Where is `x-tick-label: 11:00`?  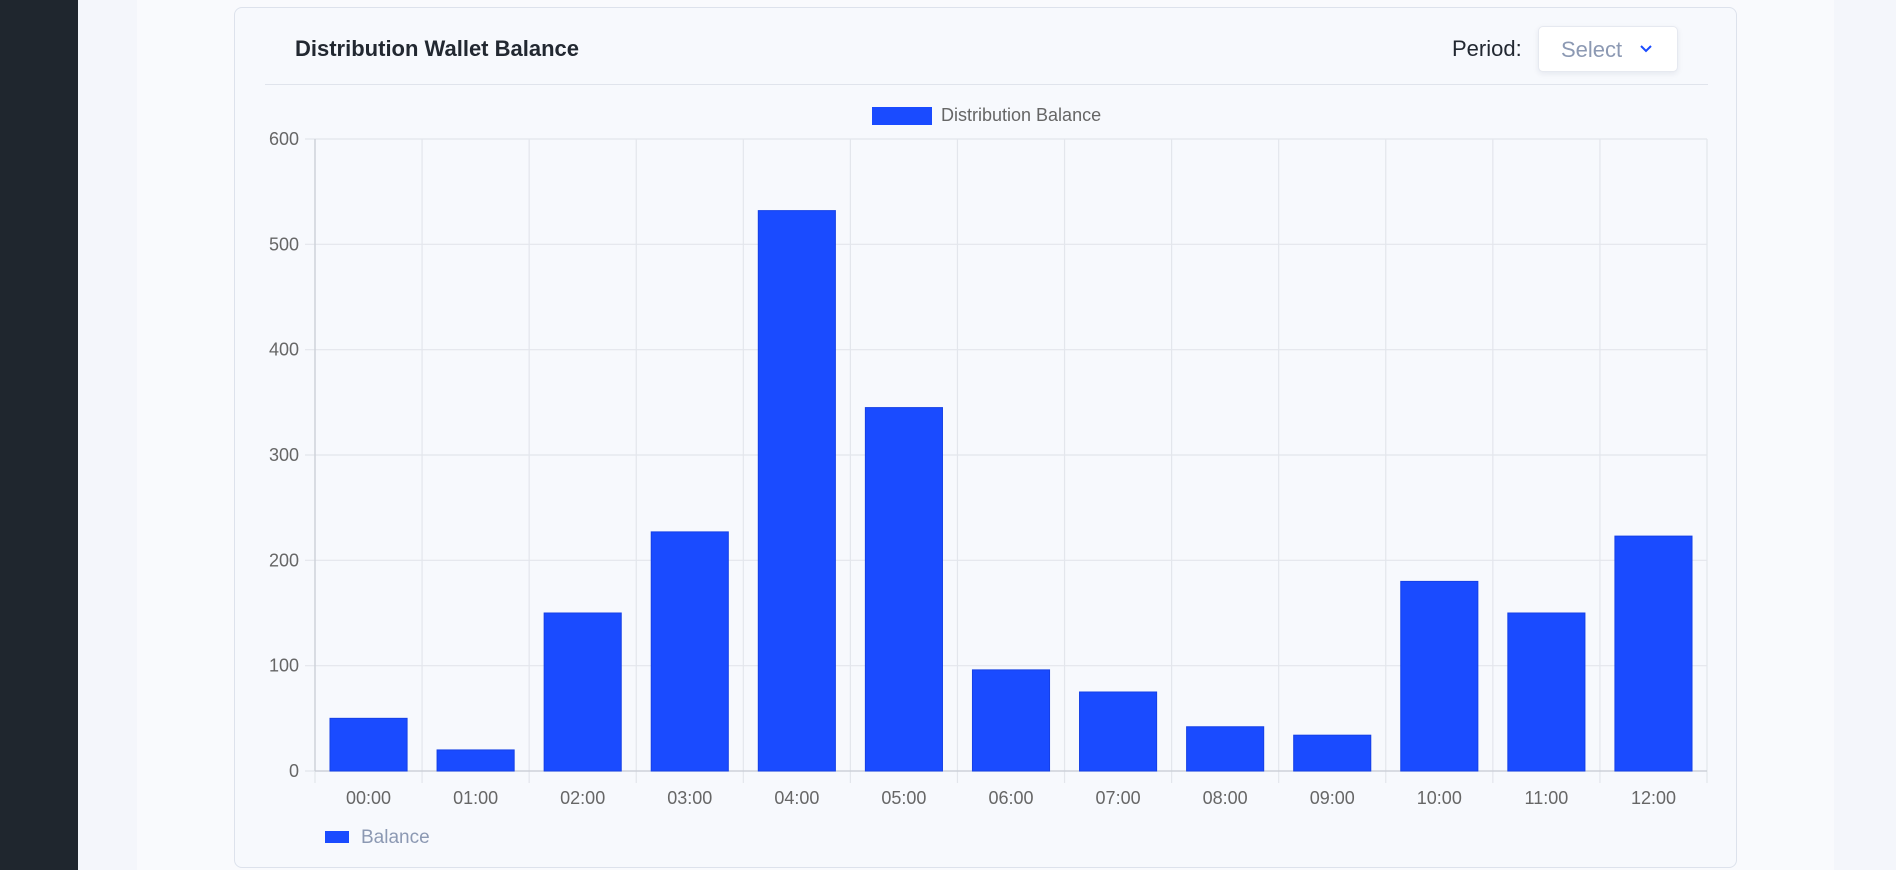 x-tick-label: 11:00 is located at coordinates (1547, 798).